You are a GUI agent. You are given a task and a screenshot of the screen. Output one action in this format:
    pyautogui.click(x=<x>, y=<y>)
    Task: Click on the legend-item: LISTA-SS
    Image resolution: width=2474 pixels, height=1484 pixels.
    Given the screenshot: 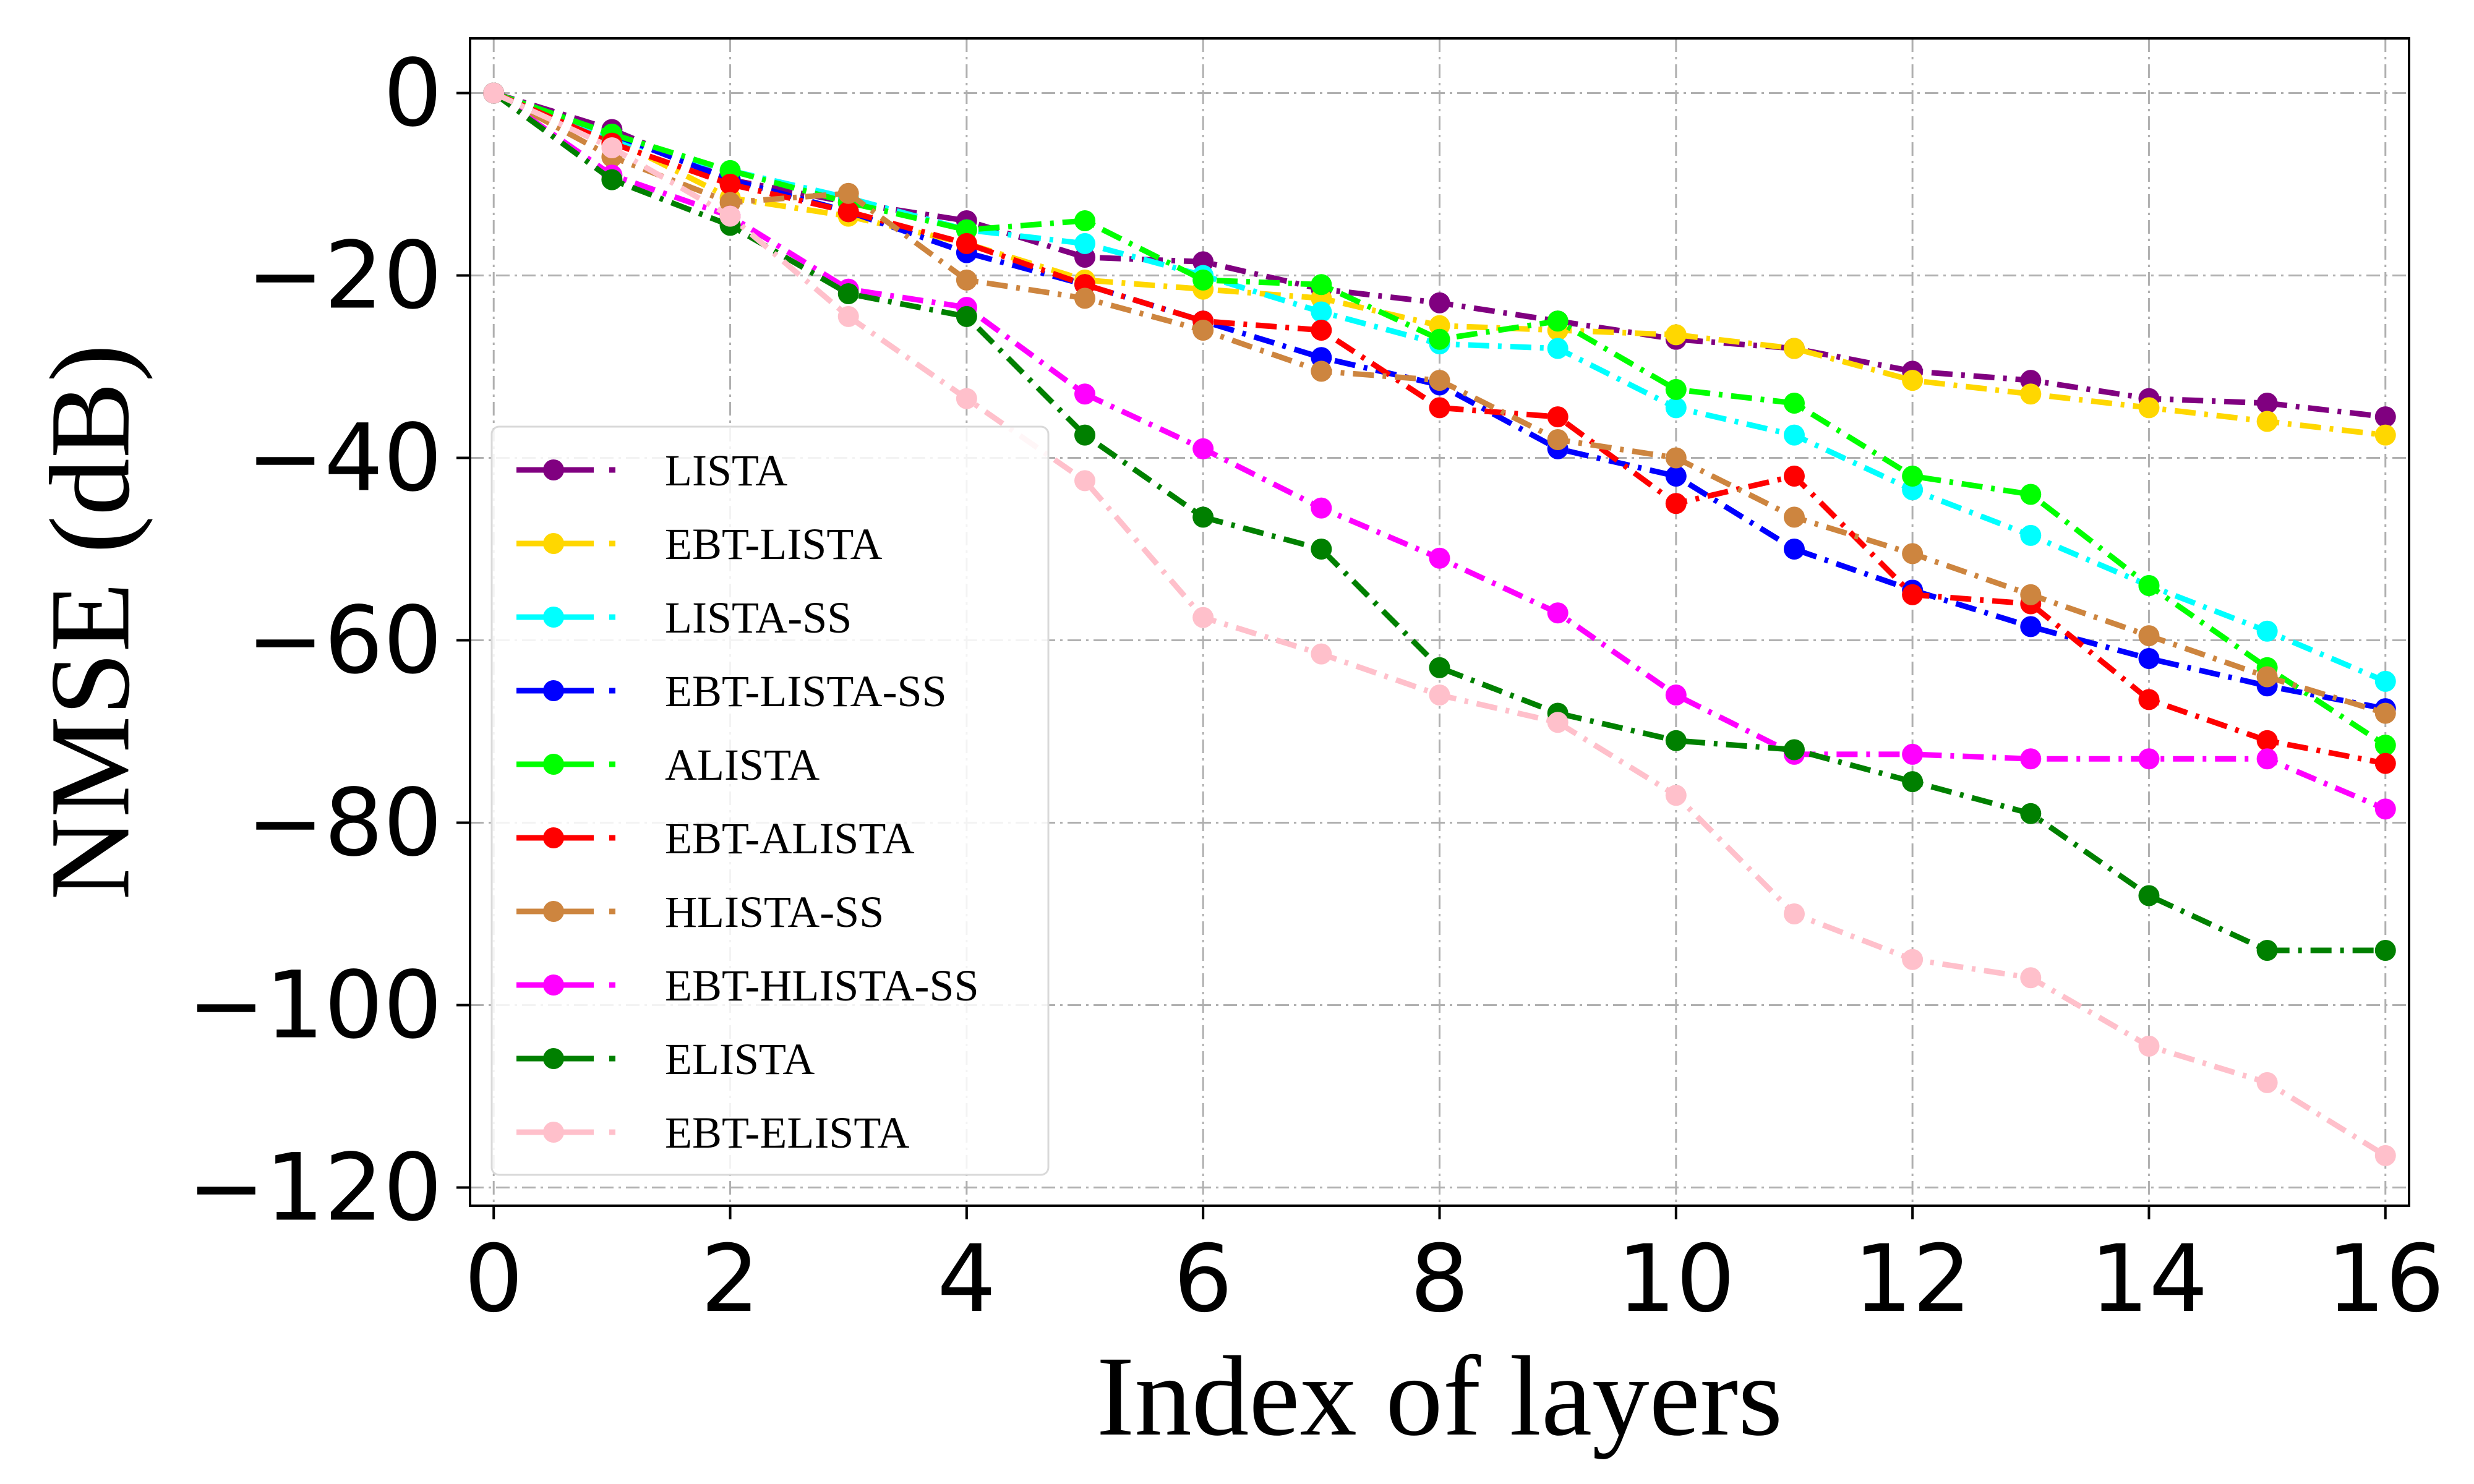 What is the action you would take?
    pyautogui.click(x=684, y=617)
    